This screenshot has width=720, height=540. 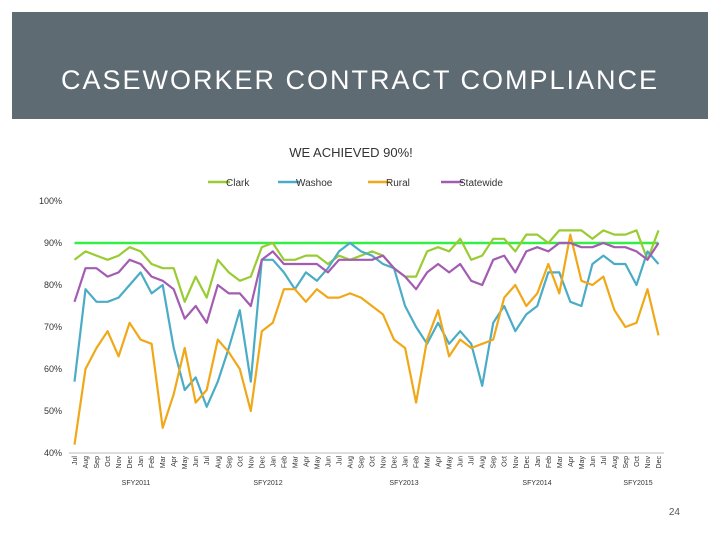 I want to click on y-tick-label: 100%, so click(x=50, y=201).